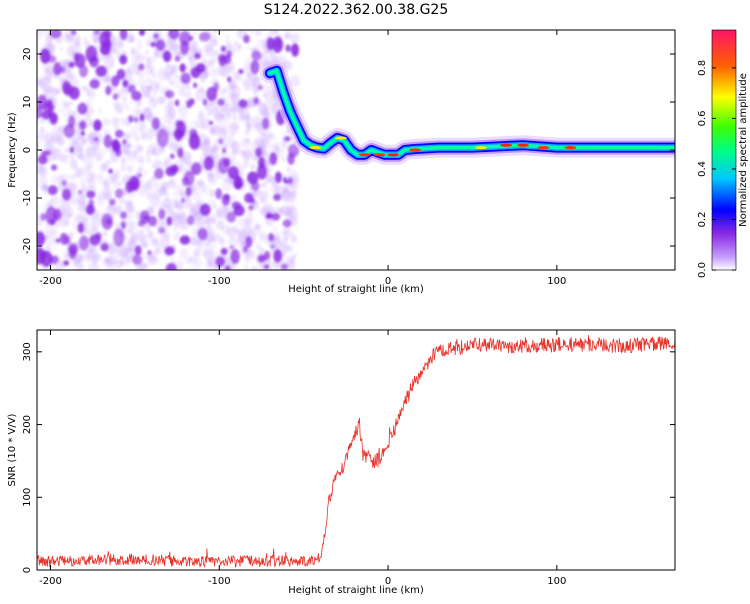 Image resolution: width=750 pixels, height=604 pixels. I want to click on snr-x-label: Height of straight line (km), so click(356, 590).